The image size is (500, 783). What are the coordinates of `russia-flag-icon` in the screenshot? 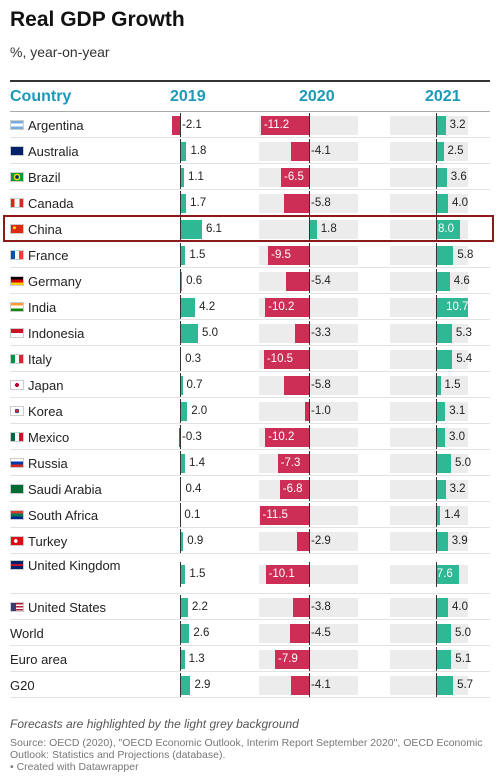 It's located at (17, 463).